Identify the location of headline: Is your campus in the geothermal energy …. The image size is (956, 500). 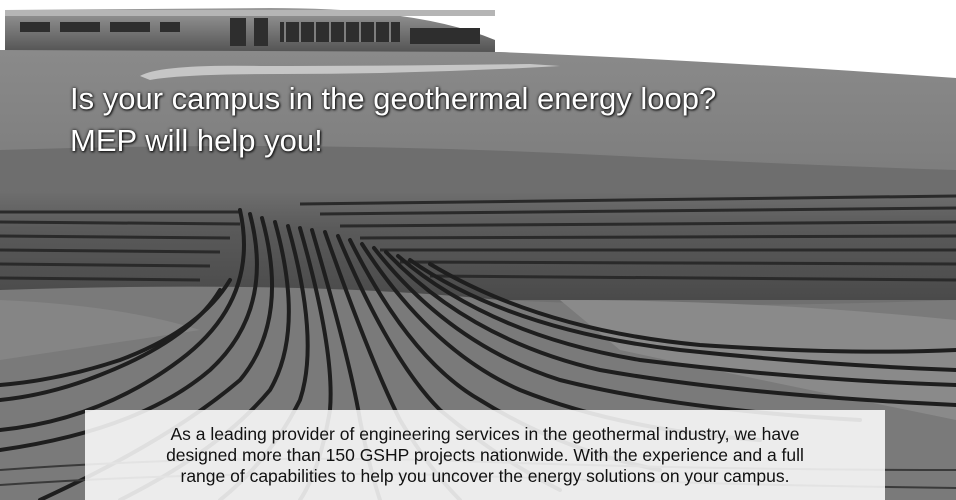
(480, 120).